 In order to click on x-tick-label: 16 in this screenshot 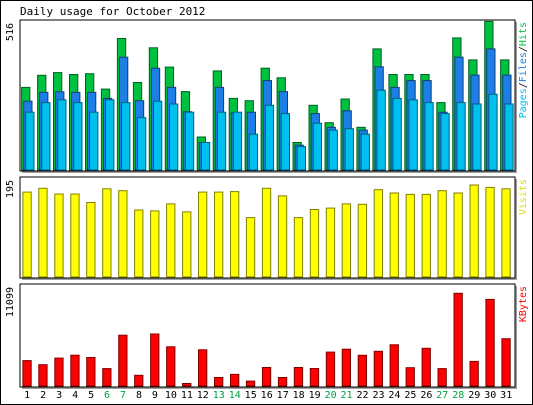, I will do `click(267, 395)`.